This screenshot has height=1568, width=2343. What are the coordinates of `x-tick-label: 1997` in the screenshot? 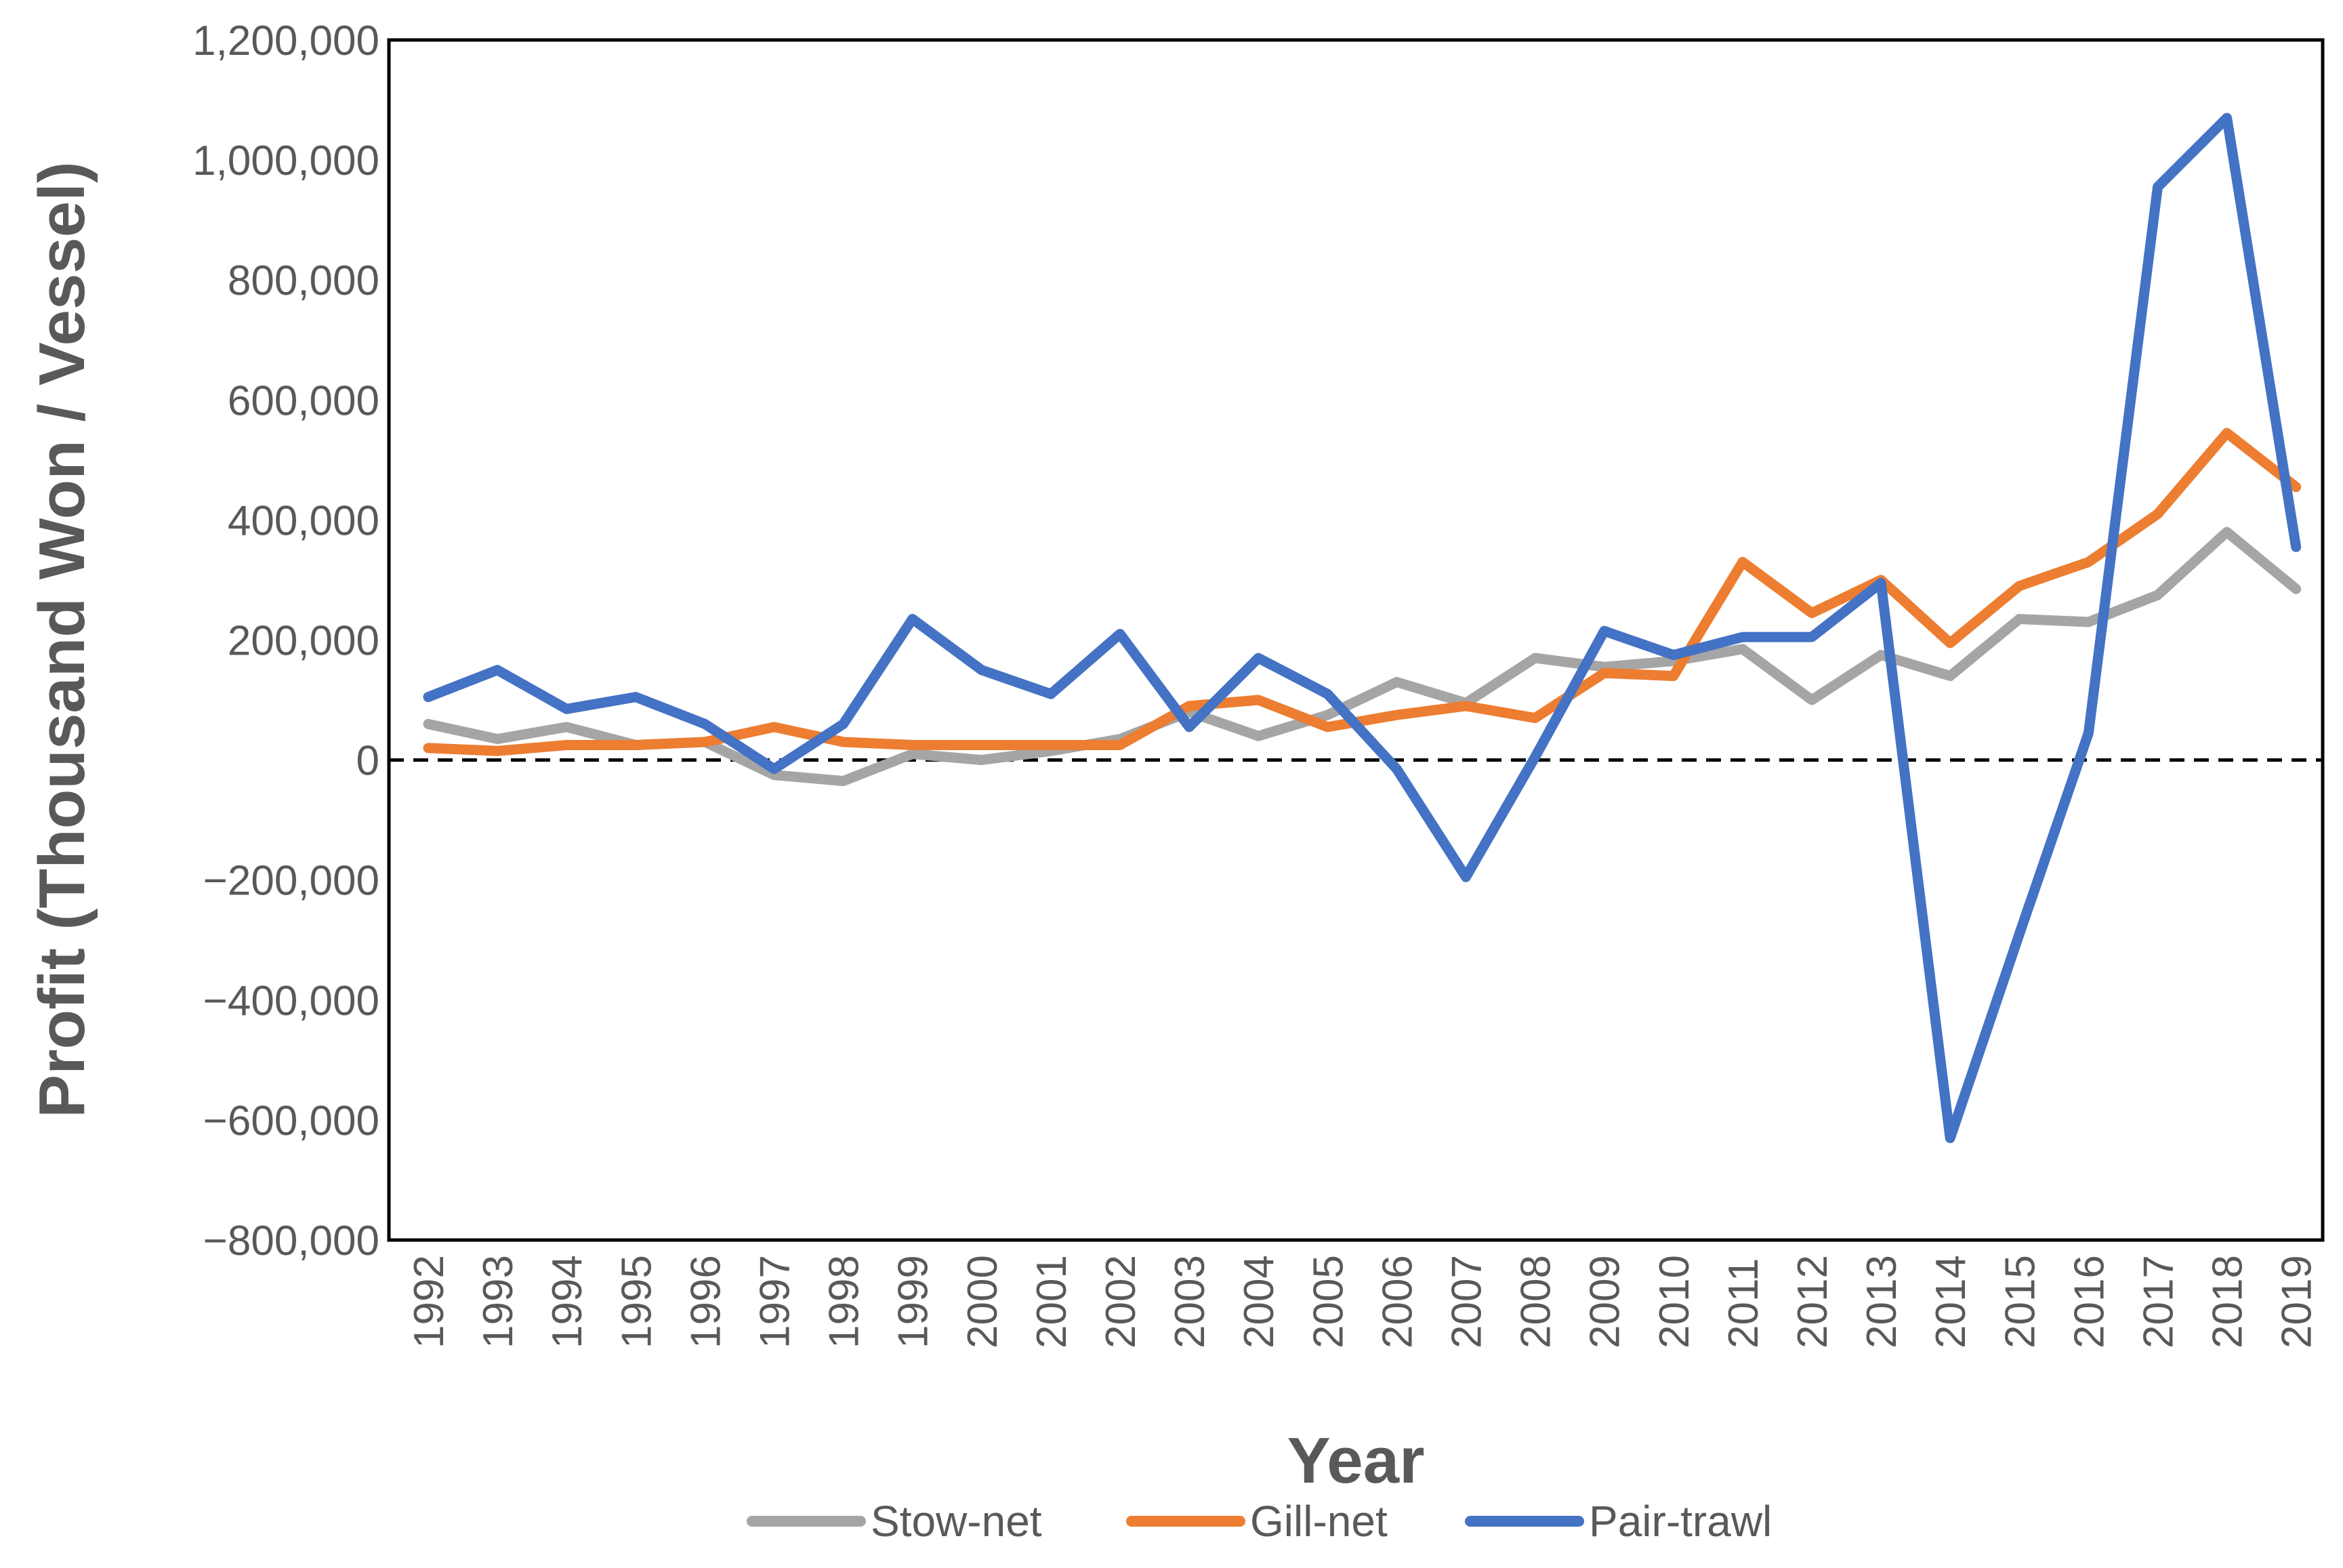 It's located at (775, 1301).